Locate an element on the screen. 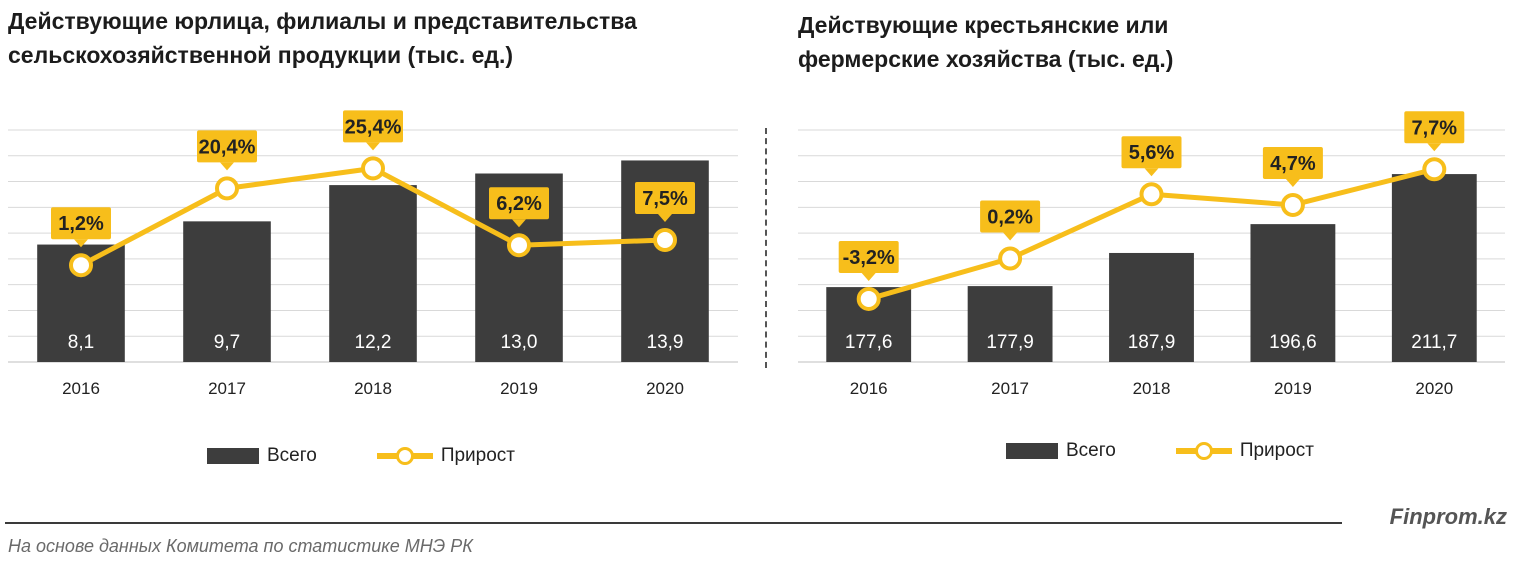 This screenshot has width=1515, height=569. growth-value-label: 7,7% is located at coordinates (1435, 128).